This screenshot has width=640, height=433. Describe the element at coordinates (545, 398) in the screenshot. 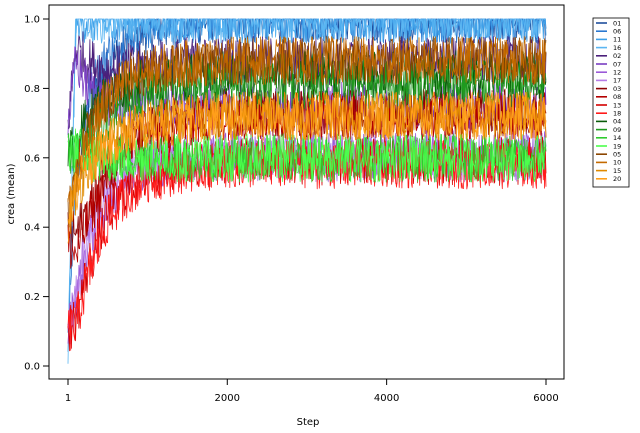

I see `x-tick-label: 6000` at that location.